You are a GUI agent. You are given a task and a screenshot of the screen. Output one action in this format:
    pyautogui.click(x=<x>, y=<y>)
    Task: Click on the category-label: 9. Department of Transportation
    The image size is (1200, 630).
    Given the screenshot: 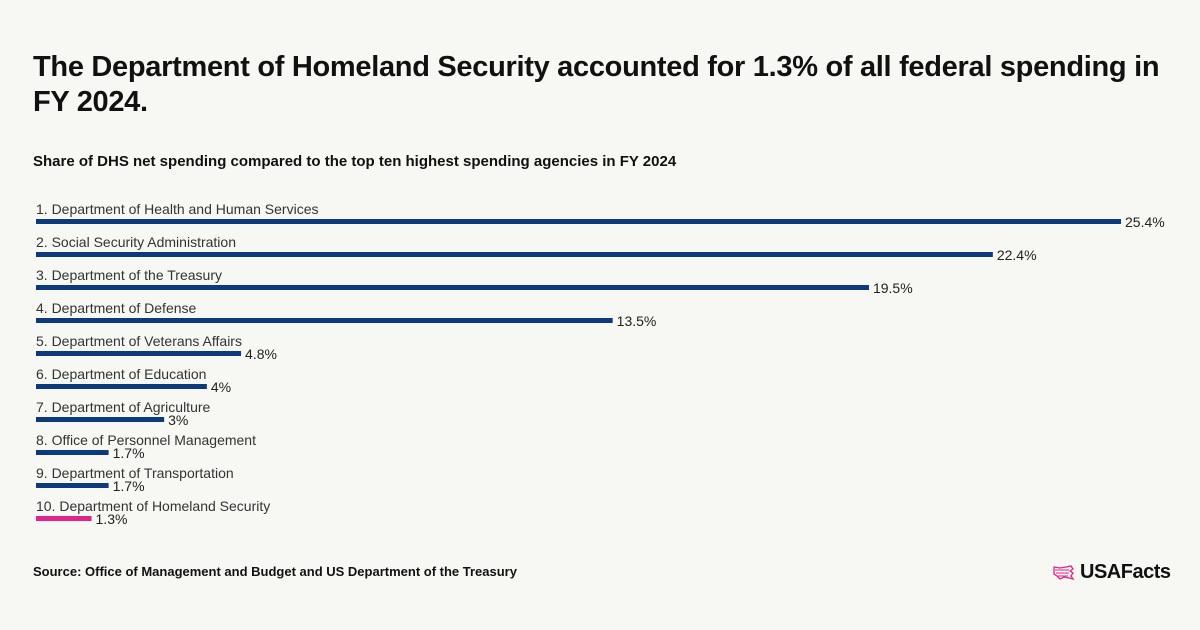 What is the action you would take?
    pyautogui.click(x=135, y=473)
    